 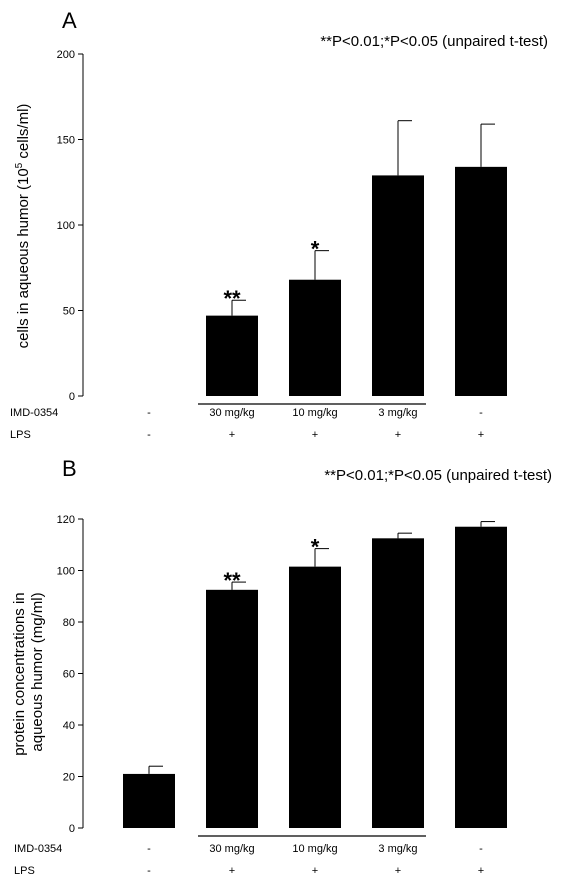 I want to click on panel-a-y-axis-label-main: cells in aqueous humor (10, so click(x=23, y=258).